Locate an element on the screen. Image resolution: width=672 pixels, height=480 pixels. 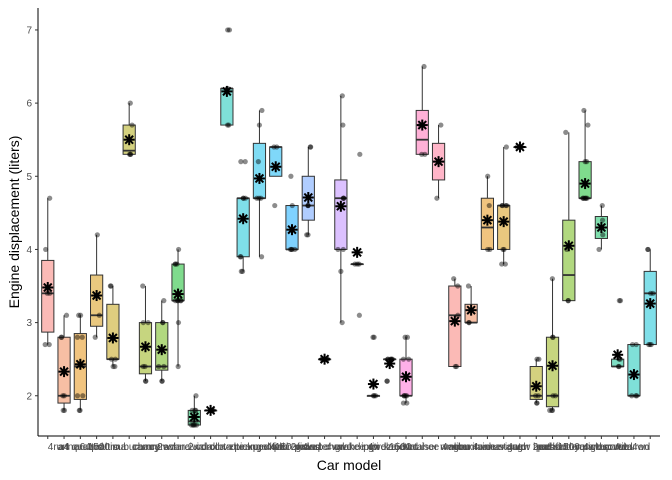
x-tick-label: corolla is located at coordinates (211, 447).